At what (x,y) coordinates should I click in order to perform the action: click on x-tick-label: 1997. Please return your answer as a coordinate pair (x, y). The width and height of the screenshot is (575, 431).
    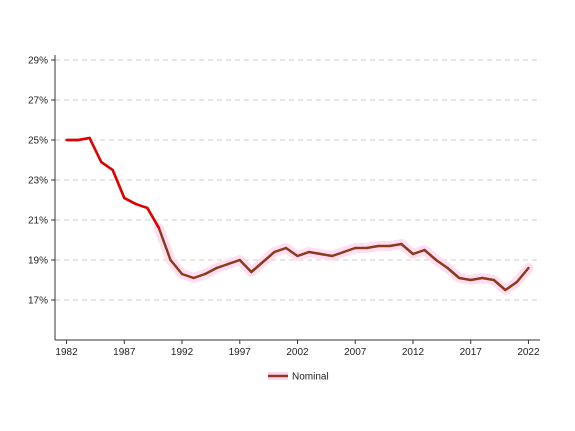
    Looking at the image, I should click on (240, 352).